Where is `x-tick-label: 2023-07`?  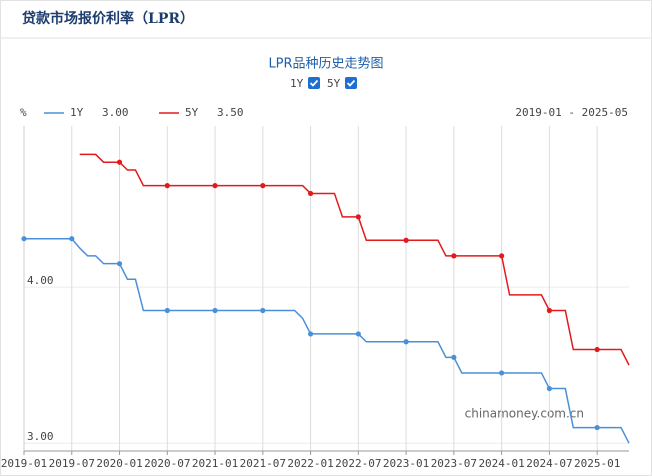 x-tick-label: 2023-07 is located at coordinates (454, 463).